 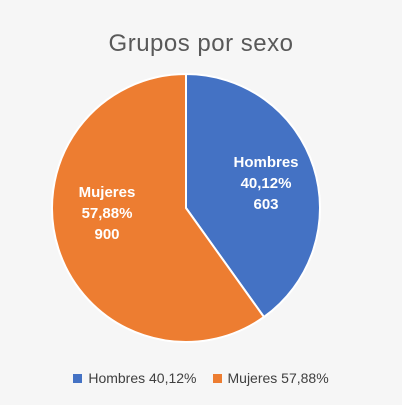 I want to click on slice-label-hombres-value: 603, so click(x=265, y=204).